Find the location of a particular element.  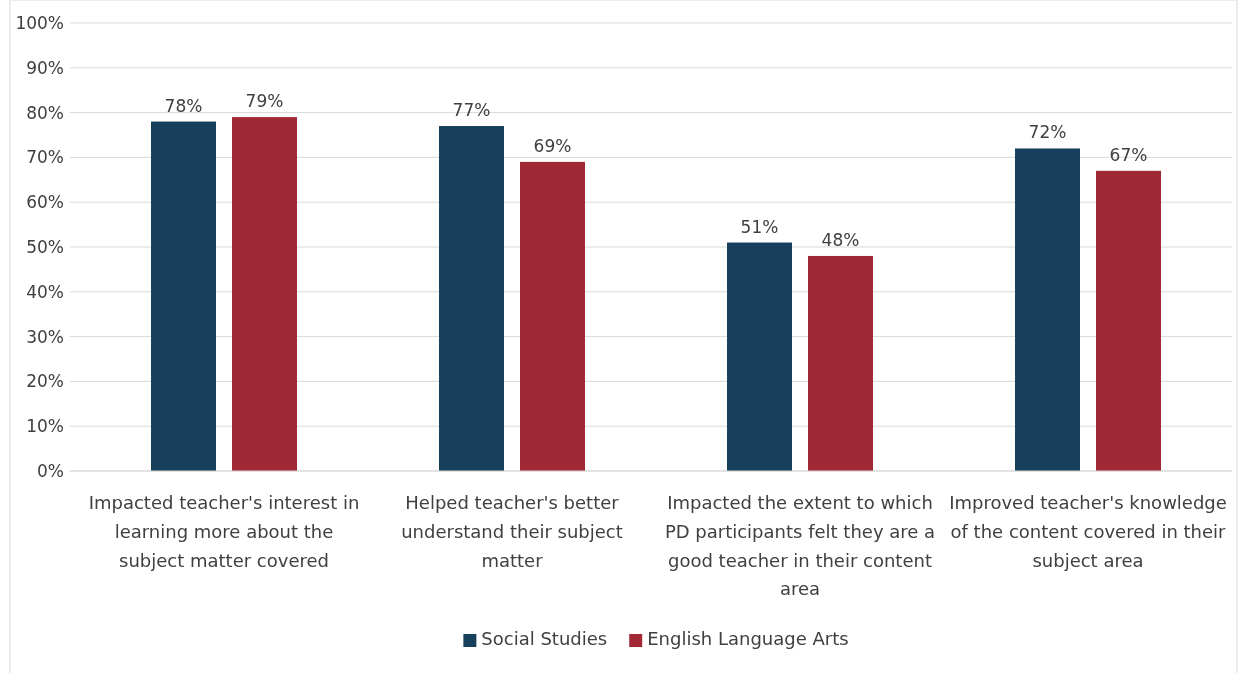

y-tick-label: 70% is located at coordinates (45, 157).